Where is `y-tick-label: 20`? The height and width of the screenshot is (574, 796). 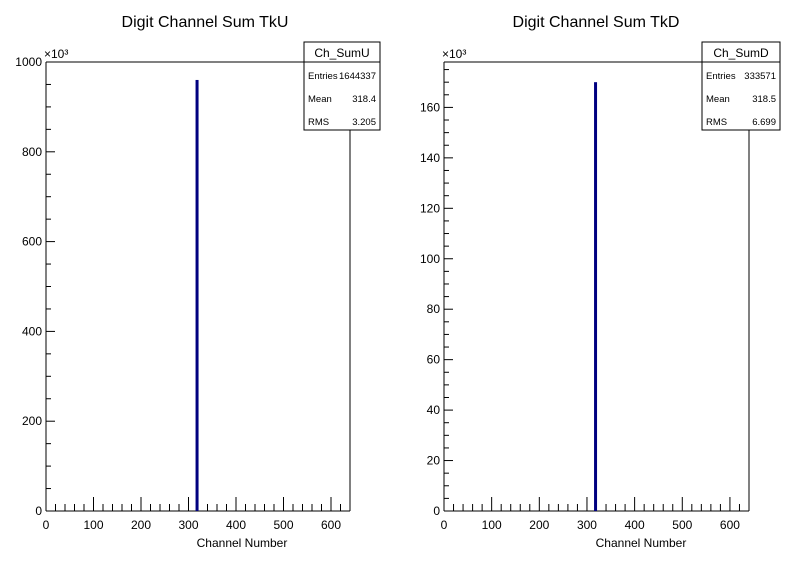
y-tick-label: 20 is located at coordinates (434, 461).